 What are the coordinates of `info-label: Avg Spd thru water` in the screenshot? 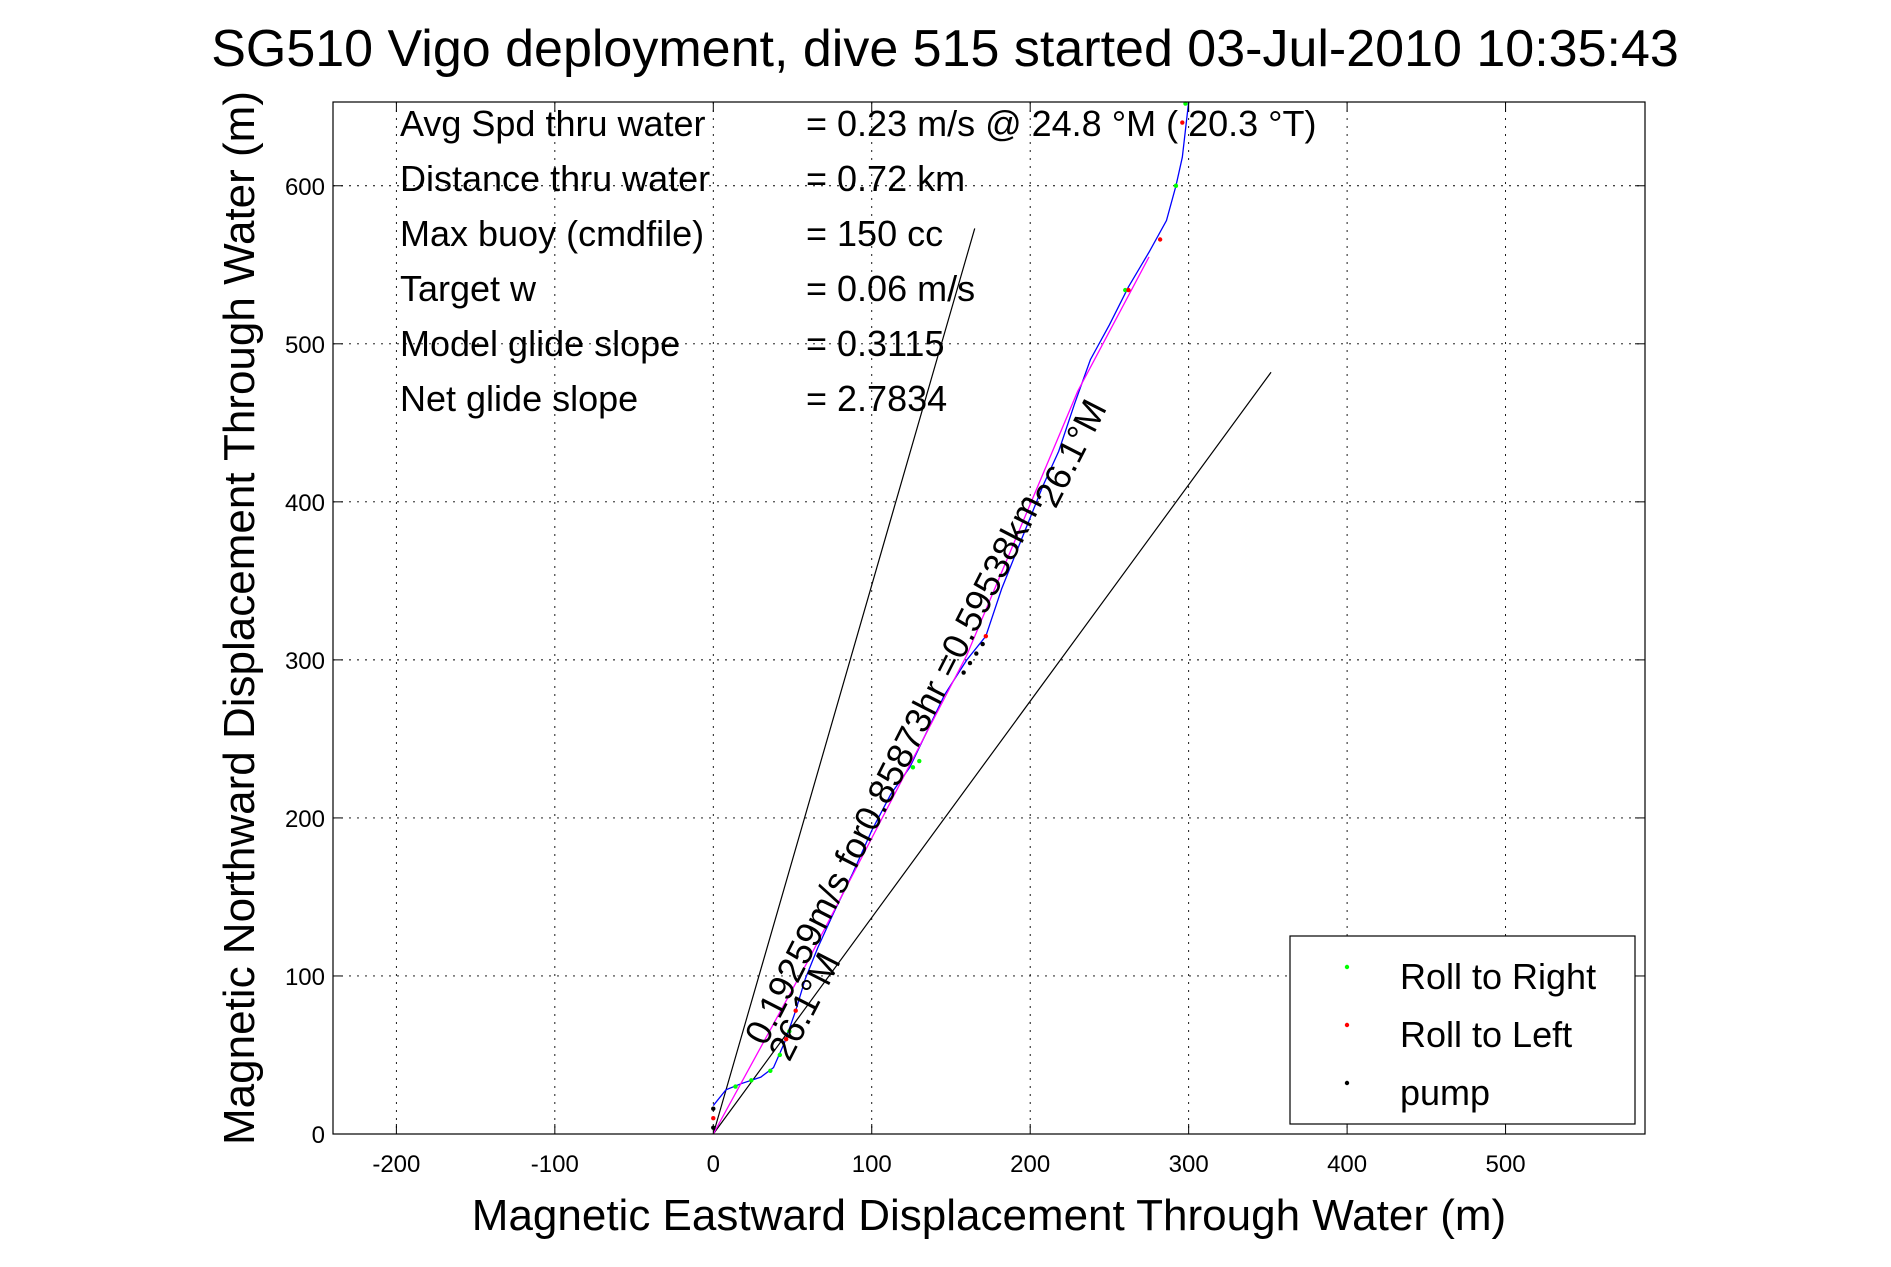 It's located at (553, 123).